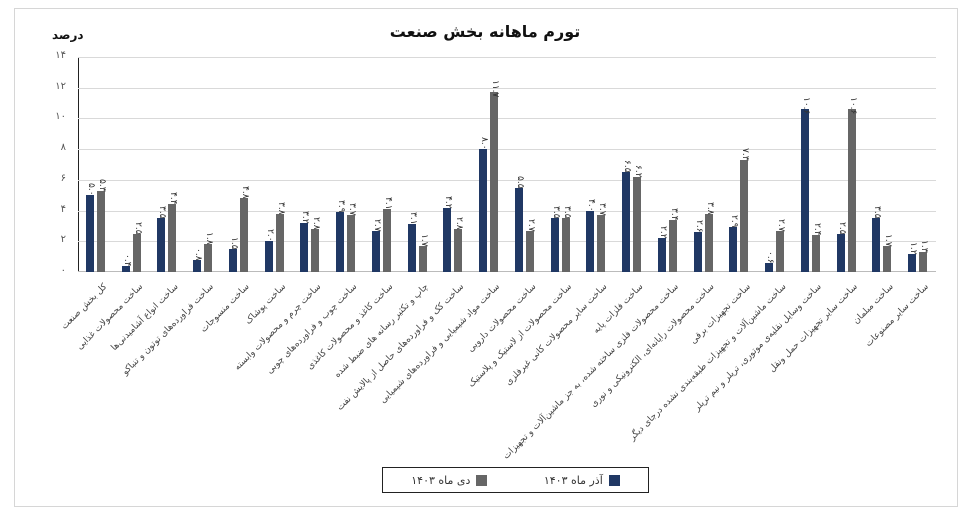 Image resolution: width=970 pixels, height=525 pixels. What do you see at coordinates (582, 480) in the screenshot?
I see `legend-item-azar: آذر ماه ۱۴۰۳` at bounding box center [582, 480].